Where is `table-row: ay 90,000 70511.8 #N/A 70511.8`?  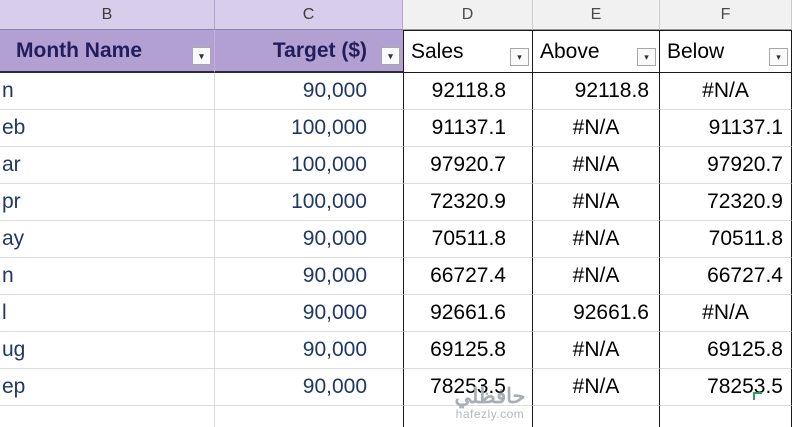
table-row: ay 90,000 70511.8 #N/A 70511.8 is located at coordinates (396, 239).